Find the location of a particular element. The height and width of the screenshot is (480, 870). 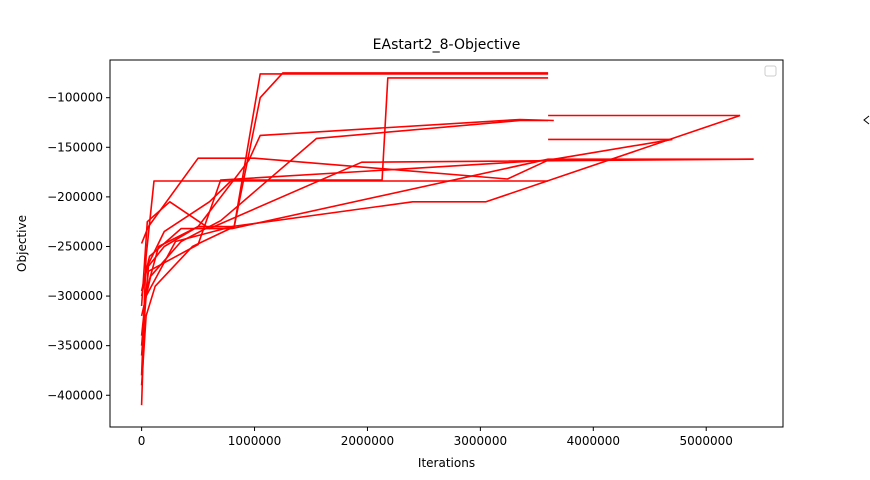

x-tick-label: 2000000 is located at coordinates (367, 441).